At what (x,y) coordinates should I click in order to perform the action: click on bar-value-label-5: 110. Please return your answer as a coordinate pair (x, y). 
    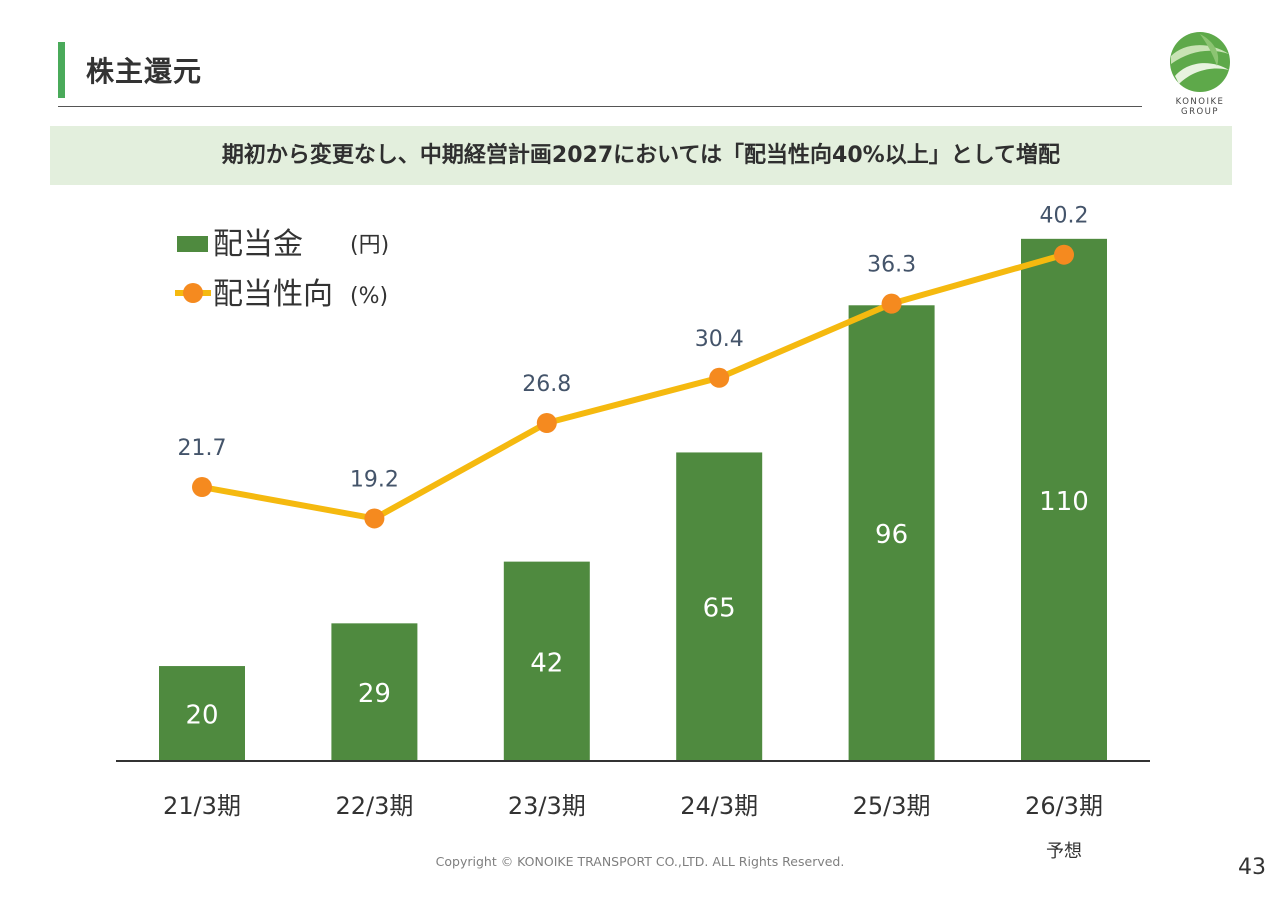
    Looking at the image, I should click on (1064, 502).